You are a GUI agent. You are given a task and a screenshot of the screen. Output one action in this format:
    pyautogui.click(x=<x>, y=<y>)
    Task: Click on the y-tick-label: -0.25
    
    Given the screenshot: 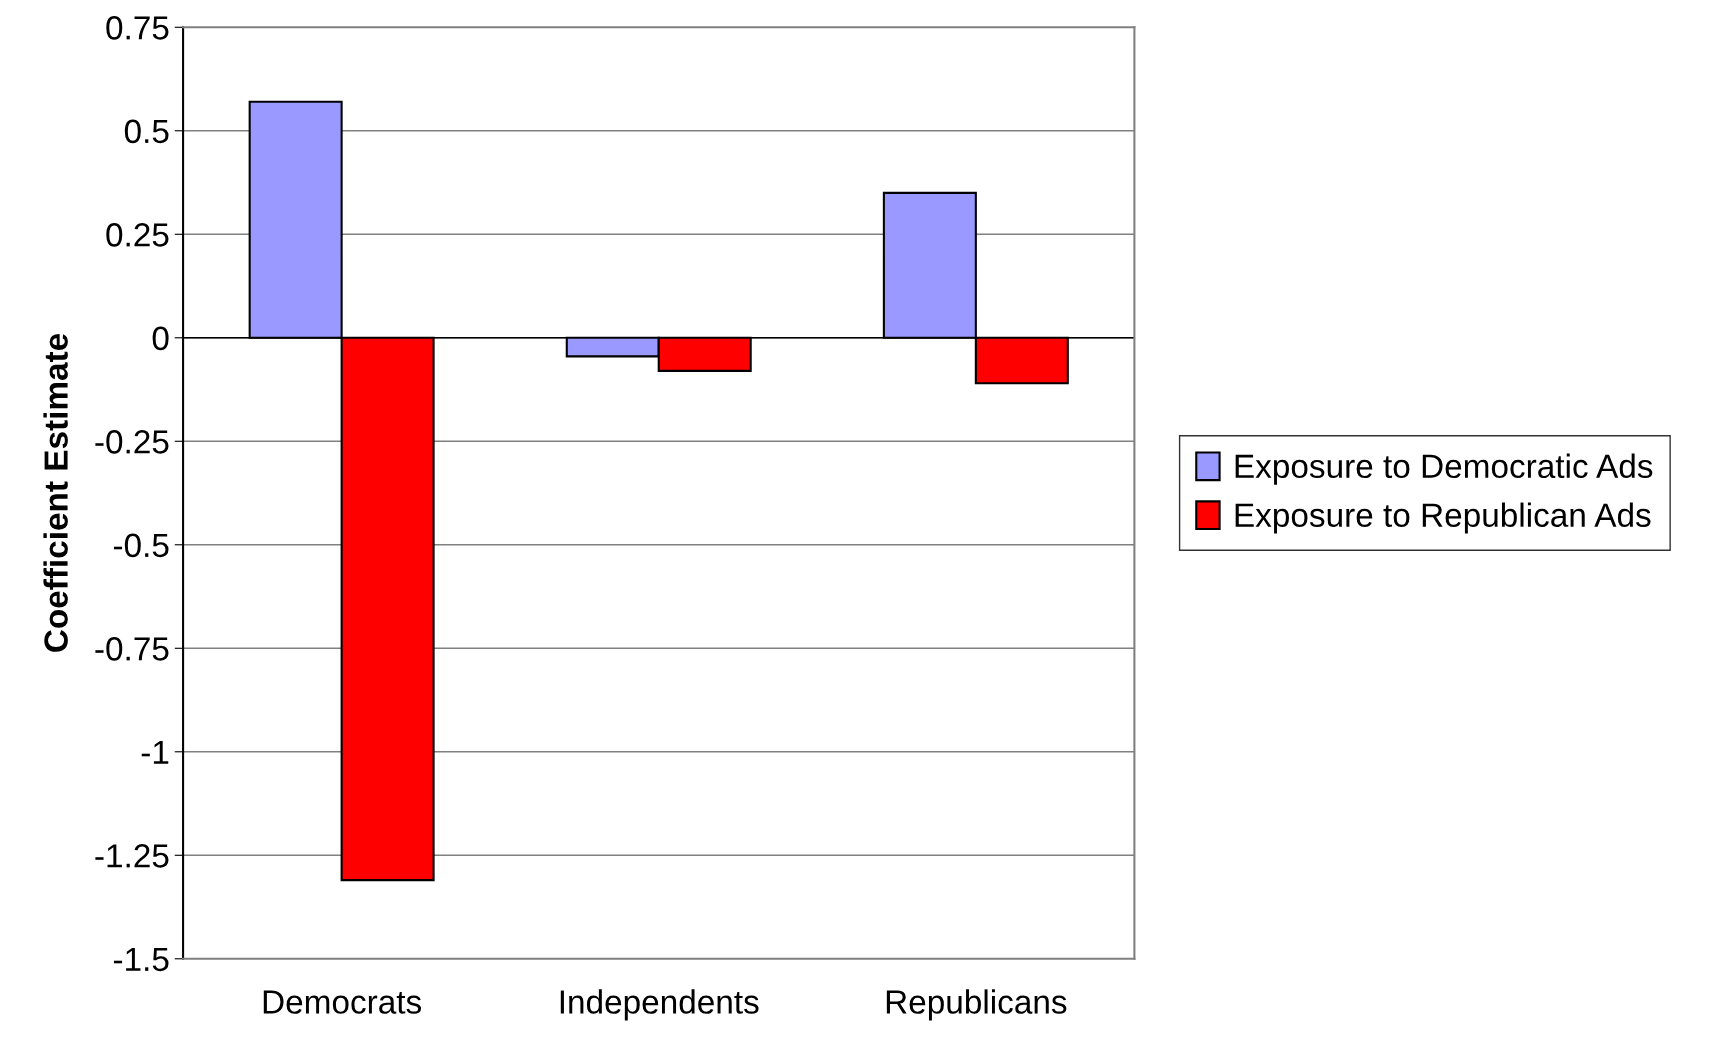 What is the action you would take?
    pyautogui.click(x=132, y=442)
    